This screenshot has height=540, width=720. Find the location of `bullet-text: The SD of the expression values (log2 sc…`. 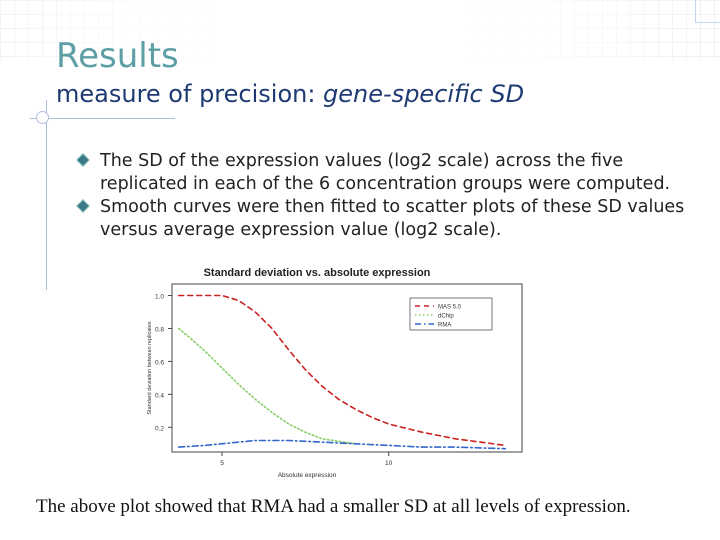

bullet-text: The SD of the expression values (log2 sc… is located at coordinates (385, 172).